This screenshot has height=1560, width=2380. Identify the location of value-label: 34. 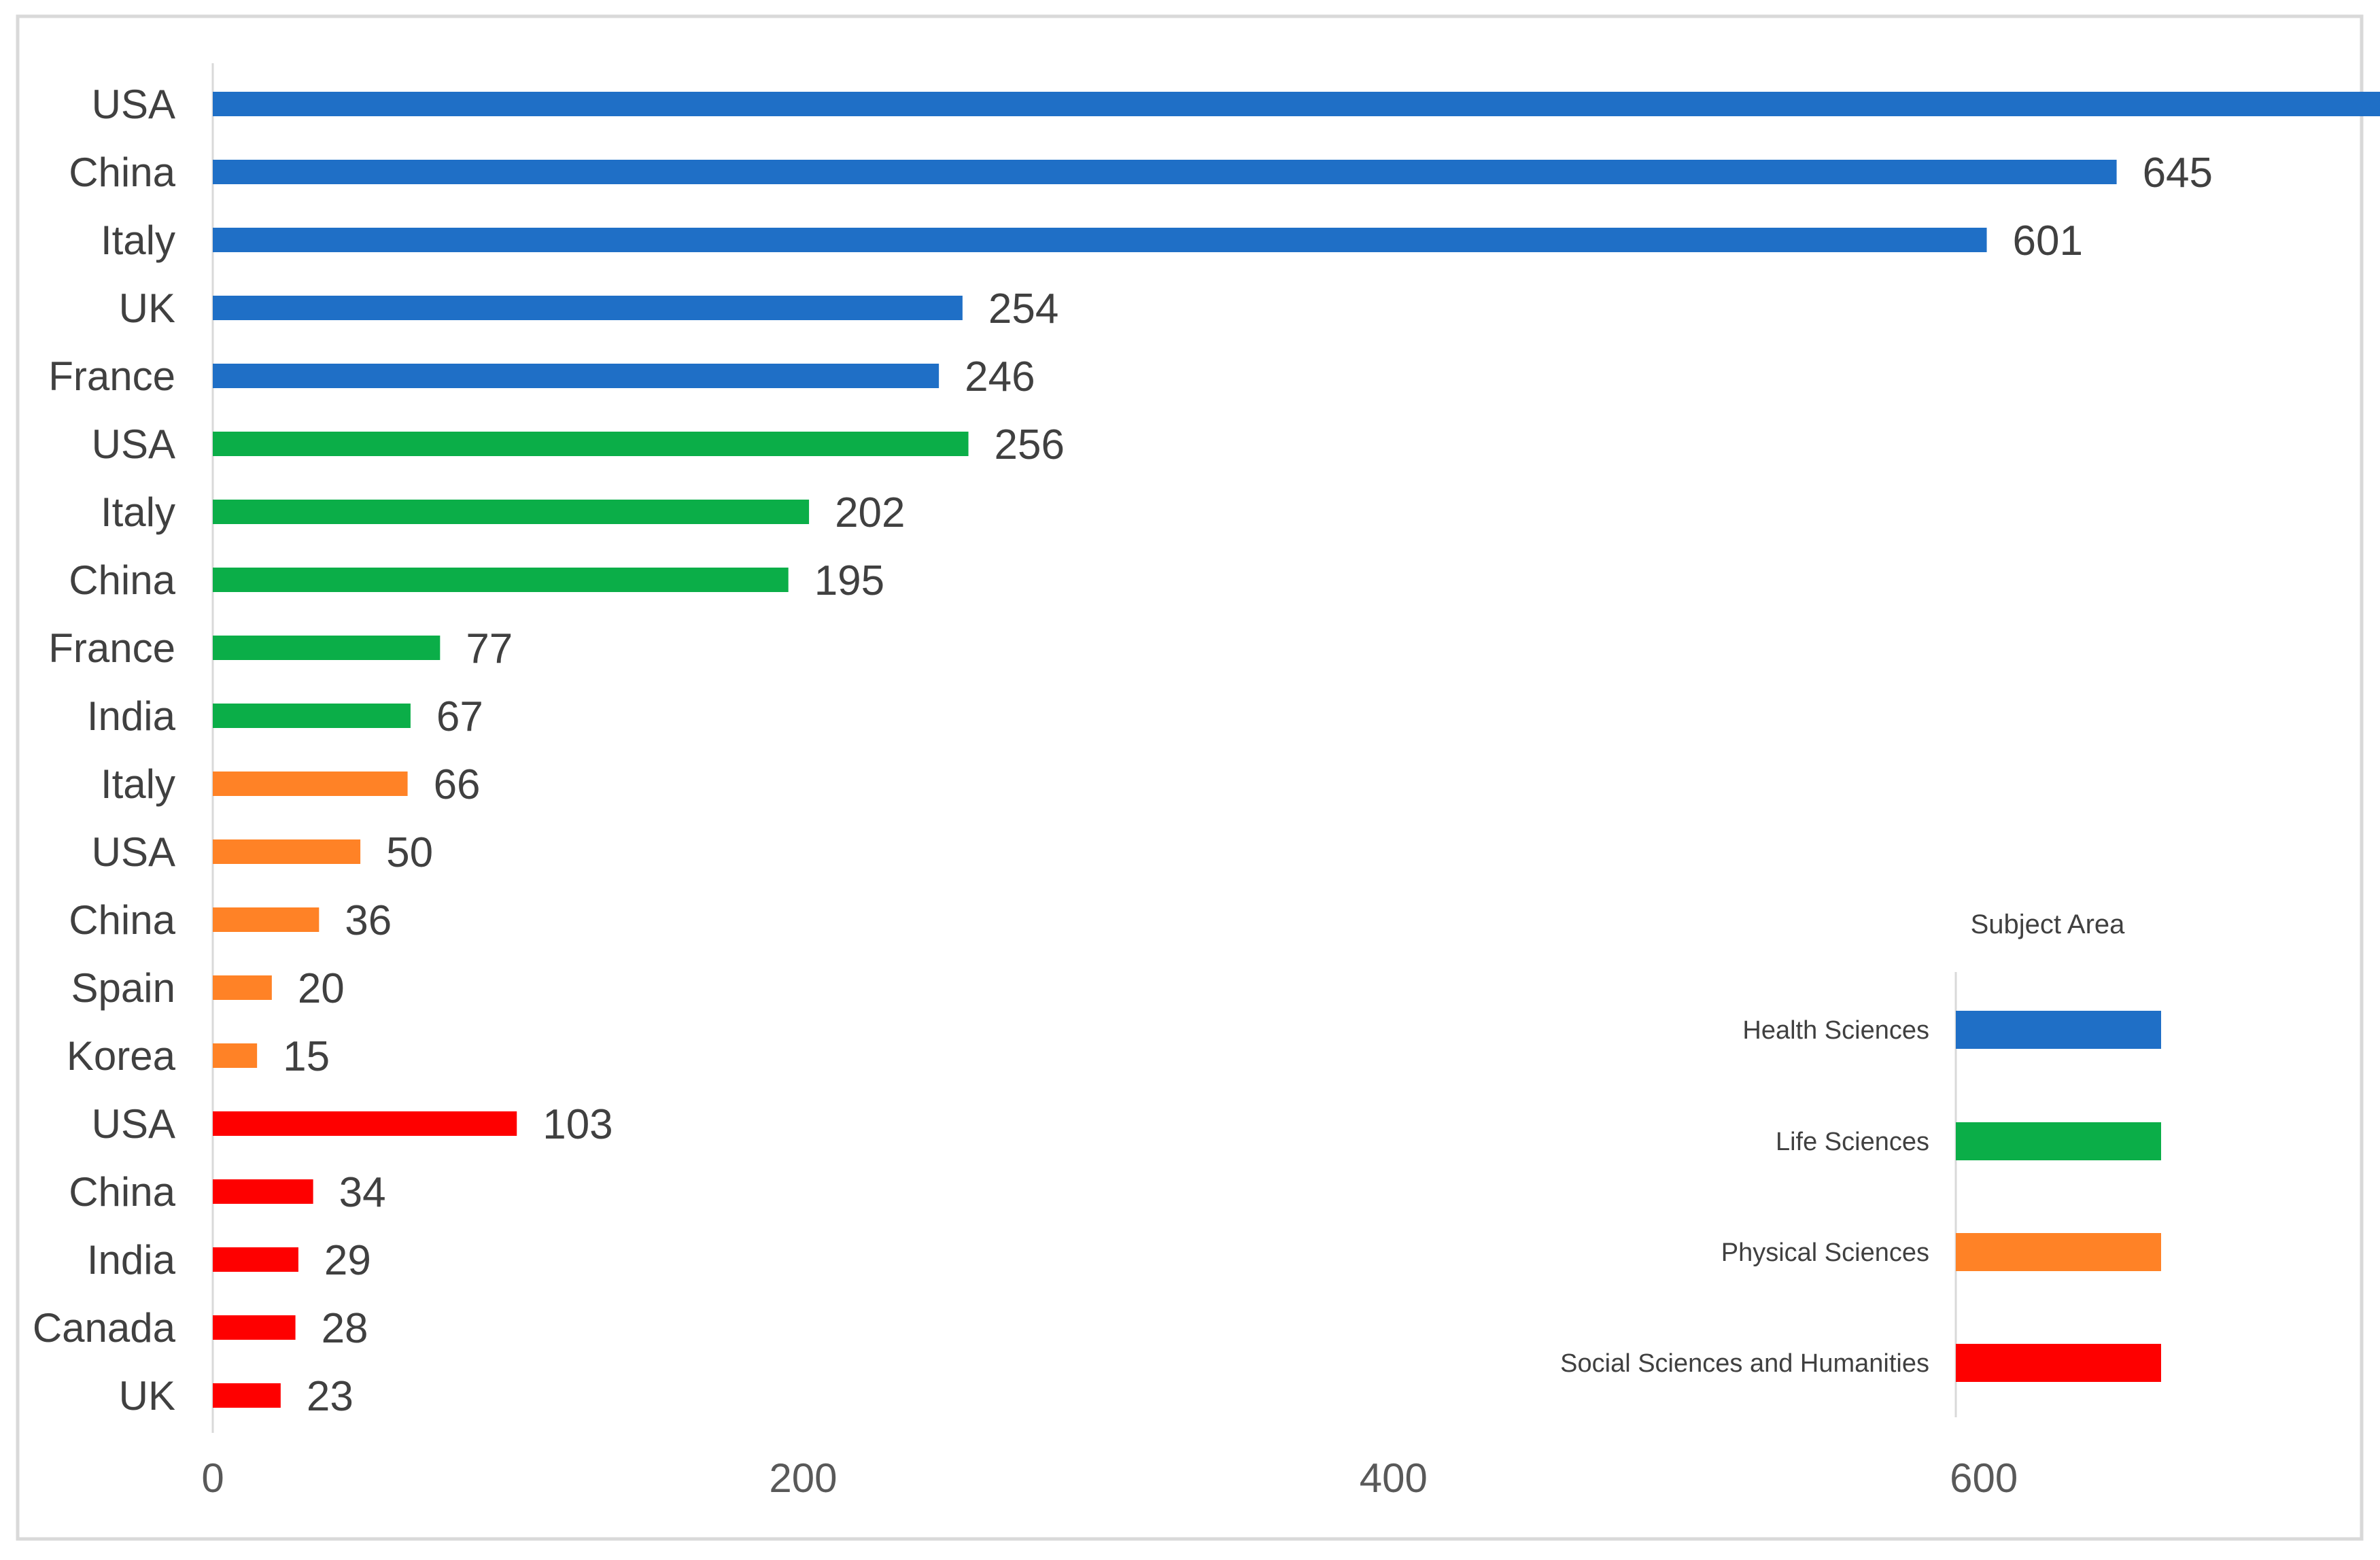
(362, 1193).